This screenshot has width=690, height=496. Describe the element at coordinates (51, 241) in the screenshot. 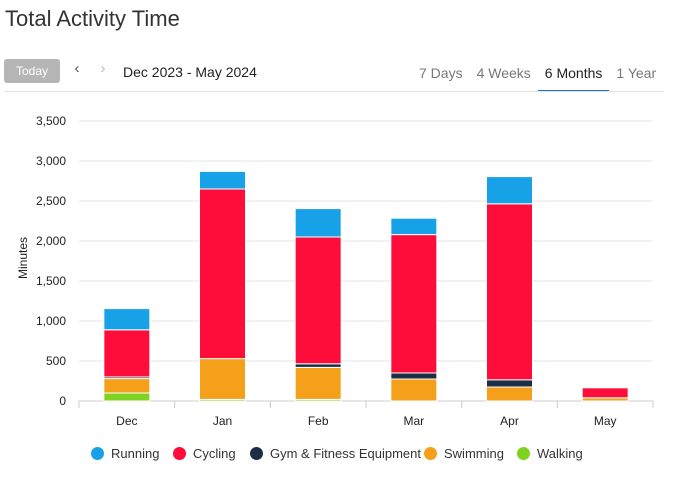

I see `y-tick-label: 2,000` at that location.